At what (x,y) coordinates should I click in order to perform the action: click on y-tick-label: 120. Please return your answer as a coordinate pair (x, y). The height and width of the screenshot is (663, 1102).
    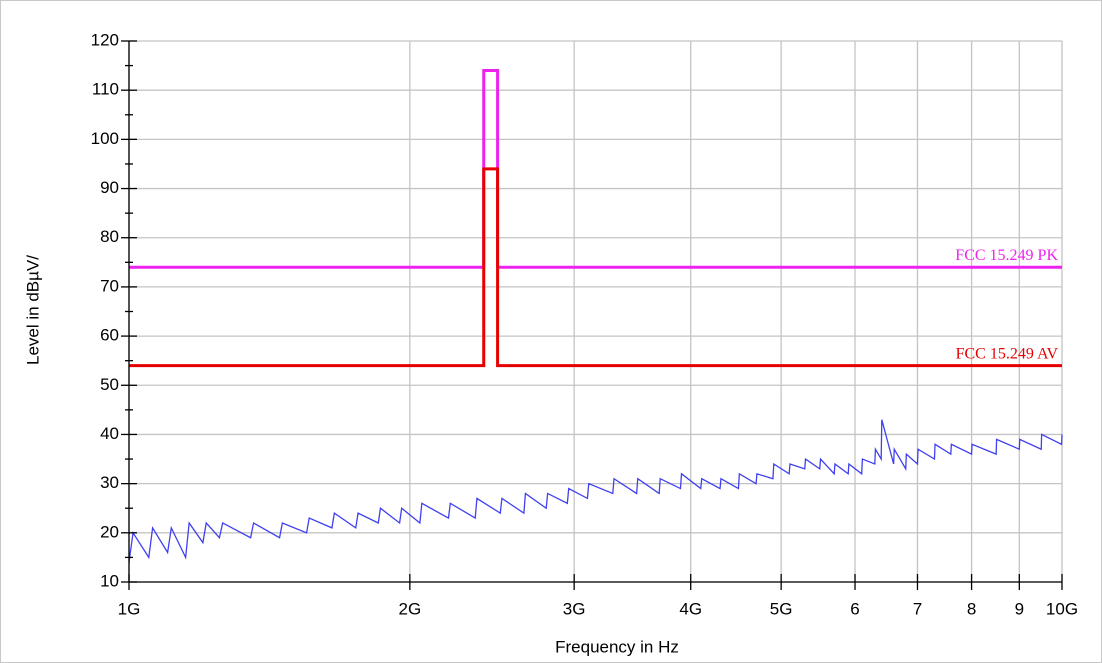
    Looking at the image, I should click on (105, 39).